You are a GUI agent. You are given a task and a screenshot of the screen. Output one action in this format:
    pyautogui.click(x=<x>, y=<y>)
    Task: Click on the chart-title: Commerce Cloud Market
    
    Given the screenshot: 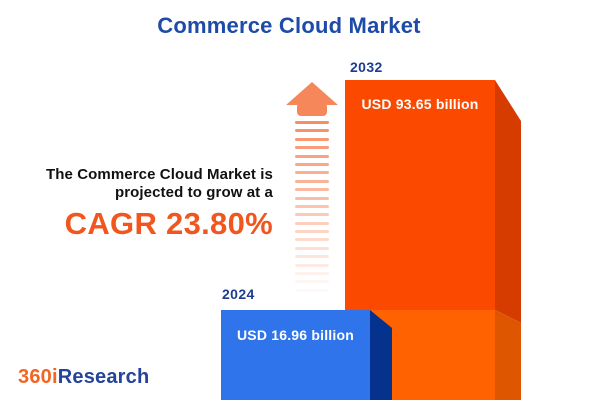 What is the action you would take?
    pyautogui.click(x=289, y=25)
    